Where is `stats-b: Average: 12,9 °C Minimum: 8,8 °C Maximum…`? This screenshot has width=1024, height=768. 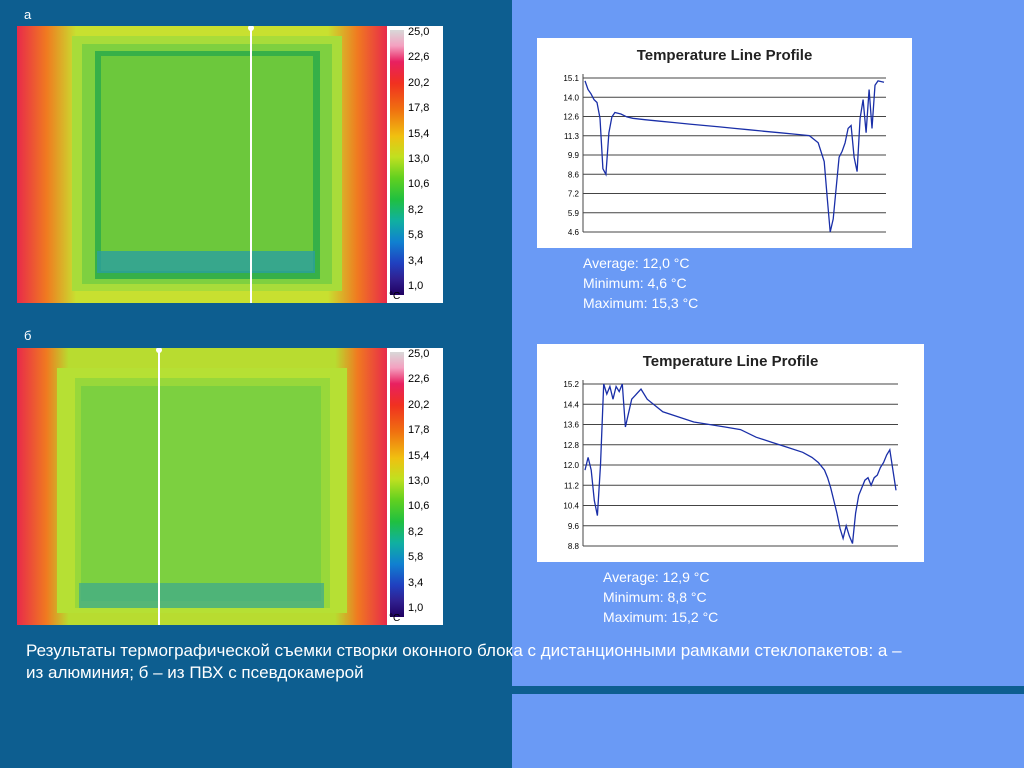
stats-b: Average: 12,9 °C Minimum: 8,8 °C Maximum… is located at coordinates (660, 597).